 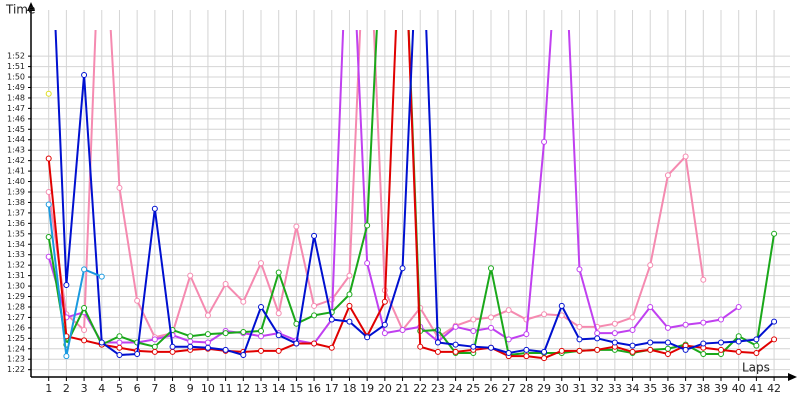 I want to click on y-tick-label: 1:23, so click(x=16, y=359).